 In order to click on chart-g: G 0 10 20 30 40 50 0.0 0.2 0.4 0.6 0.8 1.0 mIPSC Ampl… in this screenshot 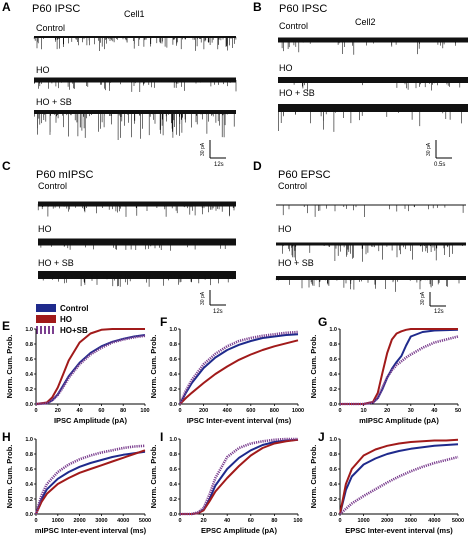, I will do `click(385, 370)`.